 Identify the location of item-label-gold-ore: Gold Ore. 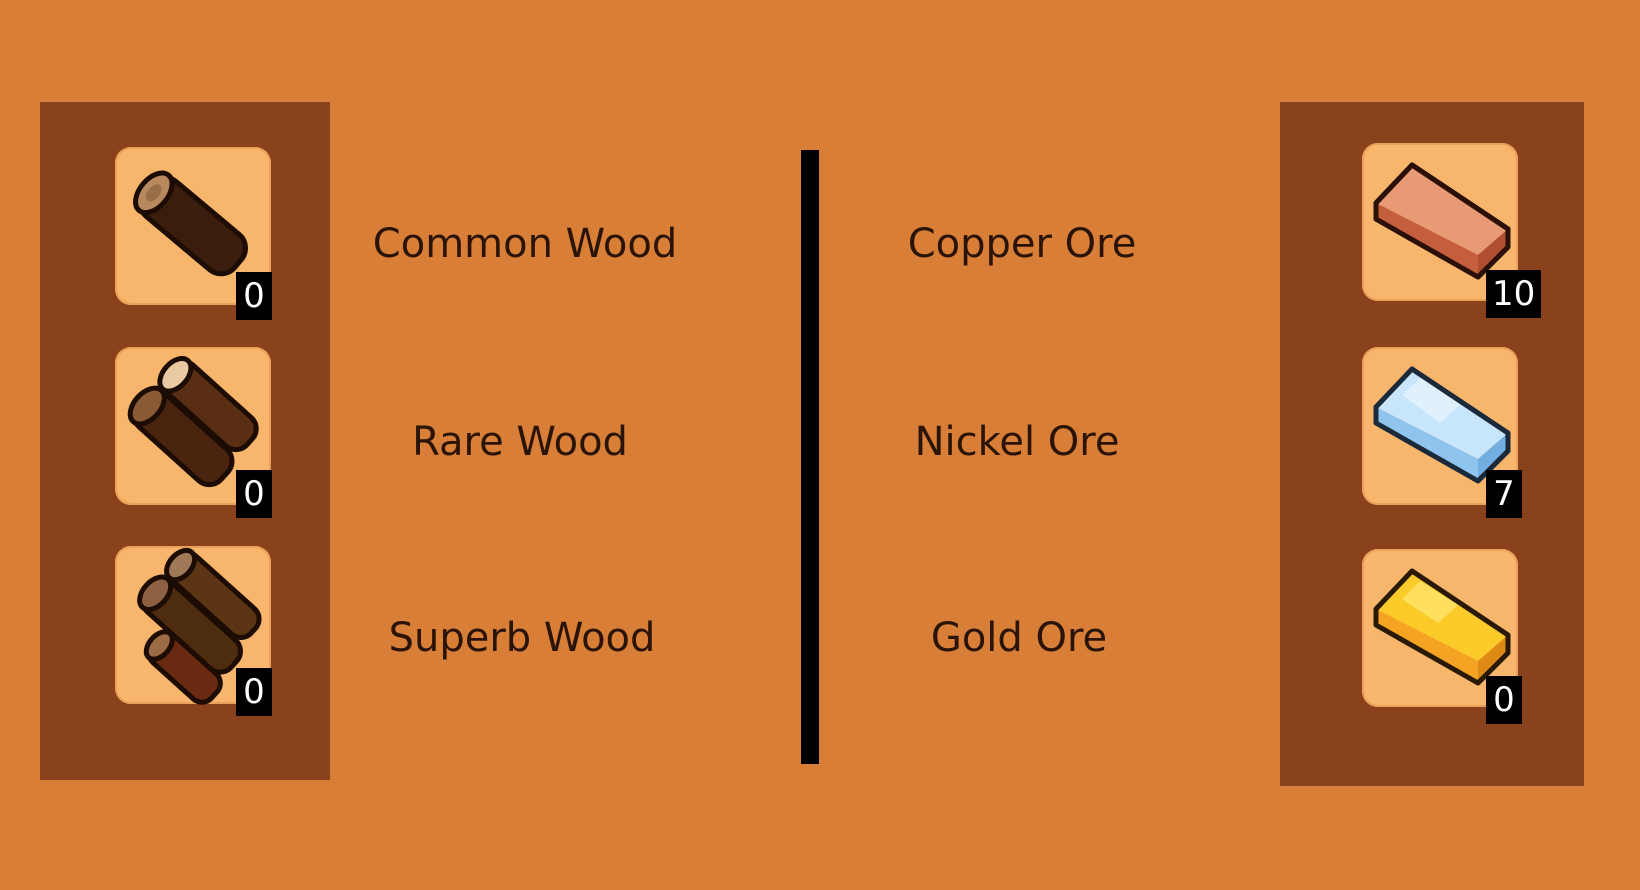
(1019, 638).